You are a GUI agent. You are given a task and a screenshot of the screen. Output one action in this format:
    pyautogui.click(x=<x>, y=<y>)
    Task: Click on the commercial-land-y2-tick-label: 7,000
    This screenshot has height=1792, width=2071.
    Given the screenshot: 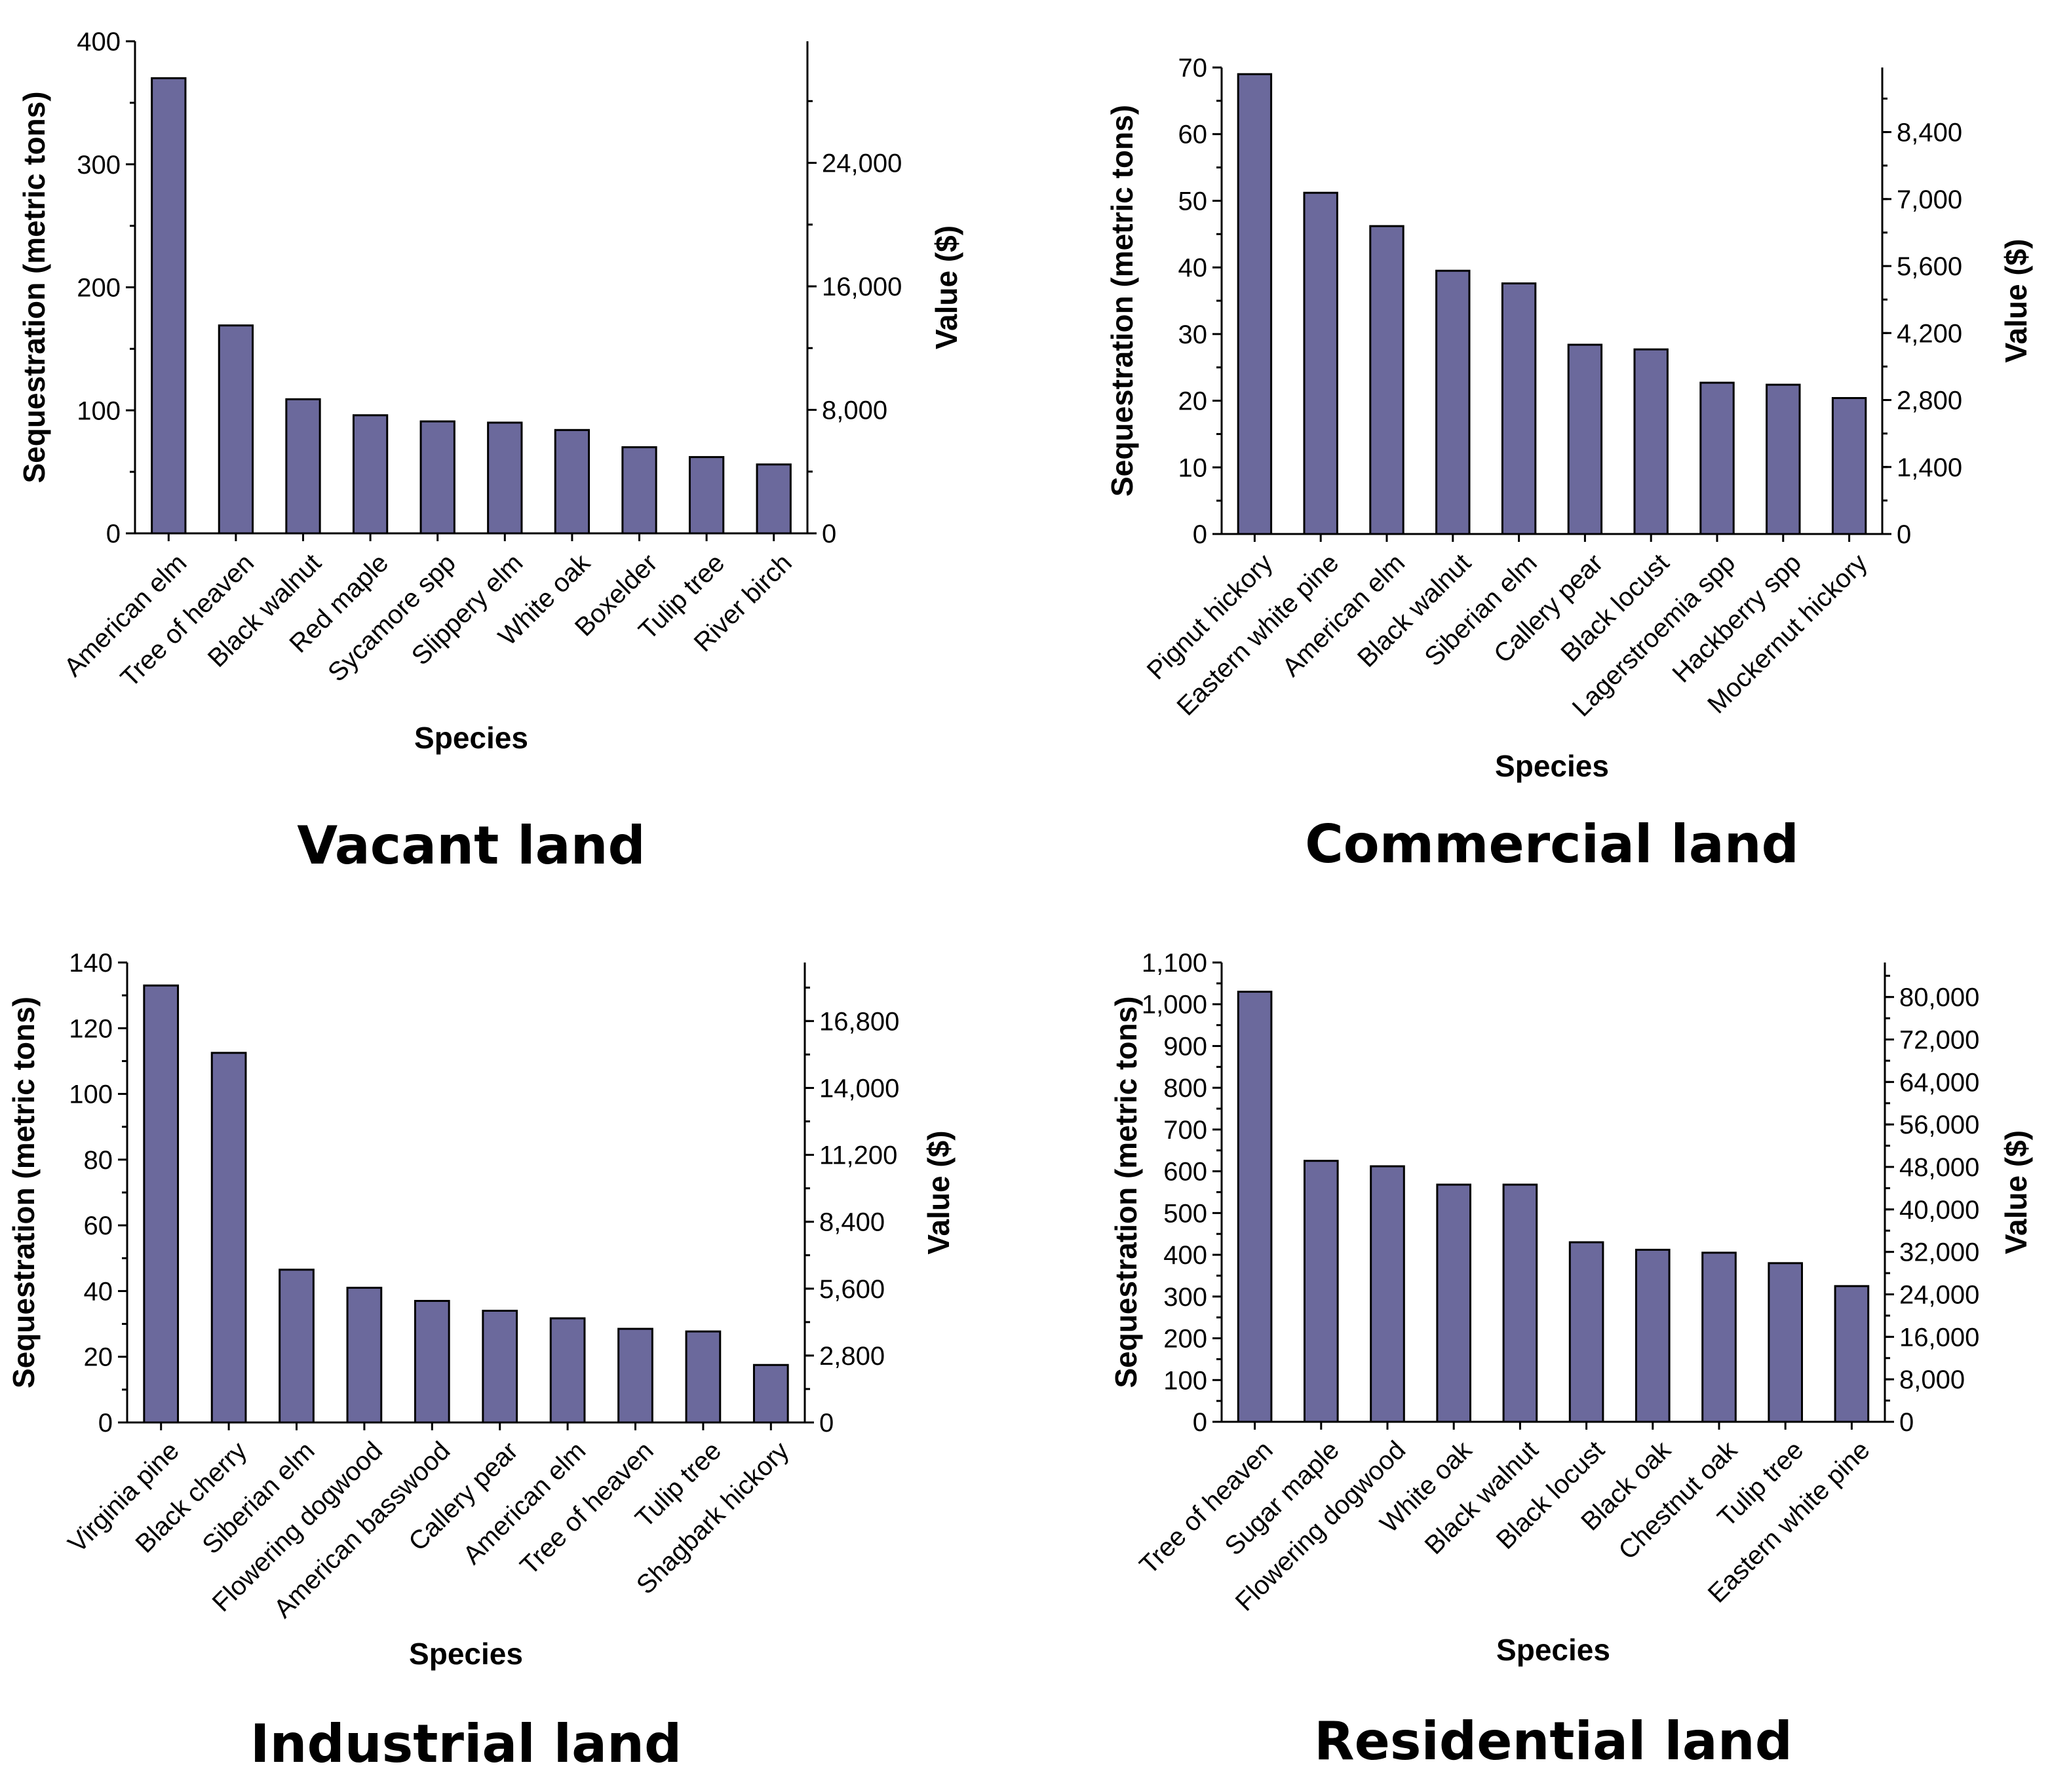 What is the action you would take?
    pyautogui.click(x=1930, y=199)
    